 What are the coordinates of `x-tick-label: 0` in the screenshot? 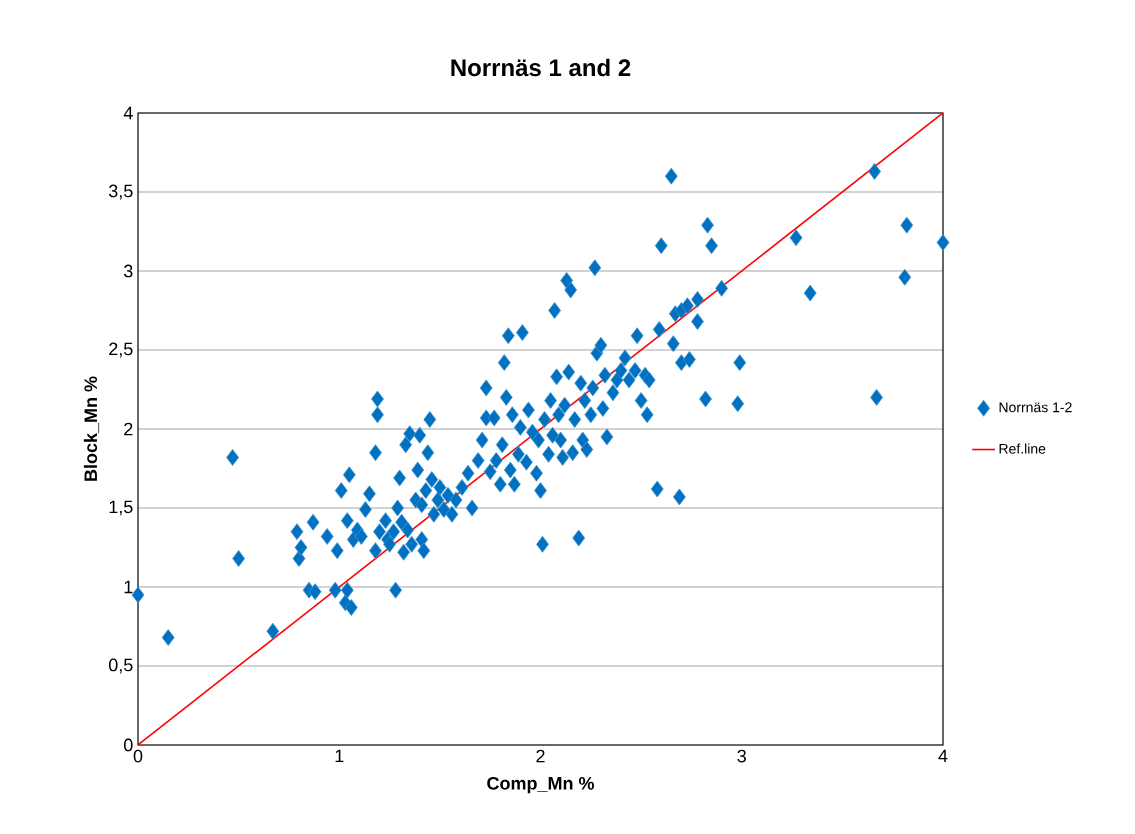 It's located at (138, 756).